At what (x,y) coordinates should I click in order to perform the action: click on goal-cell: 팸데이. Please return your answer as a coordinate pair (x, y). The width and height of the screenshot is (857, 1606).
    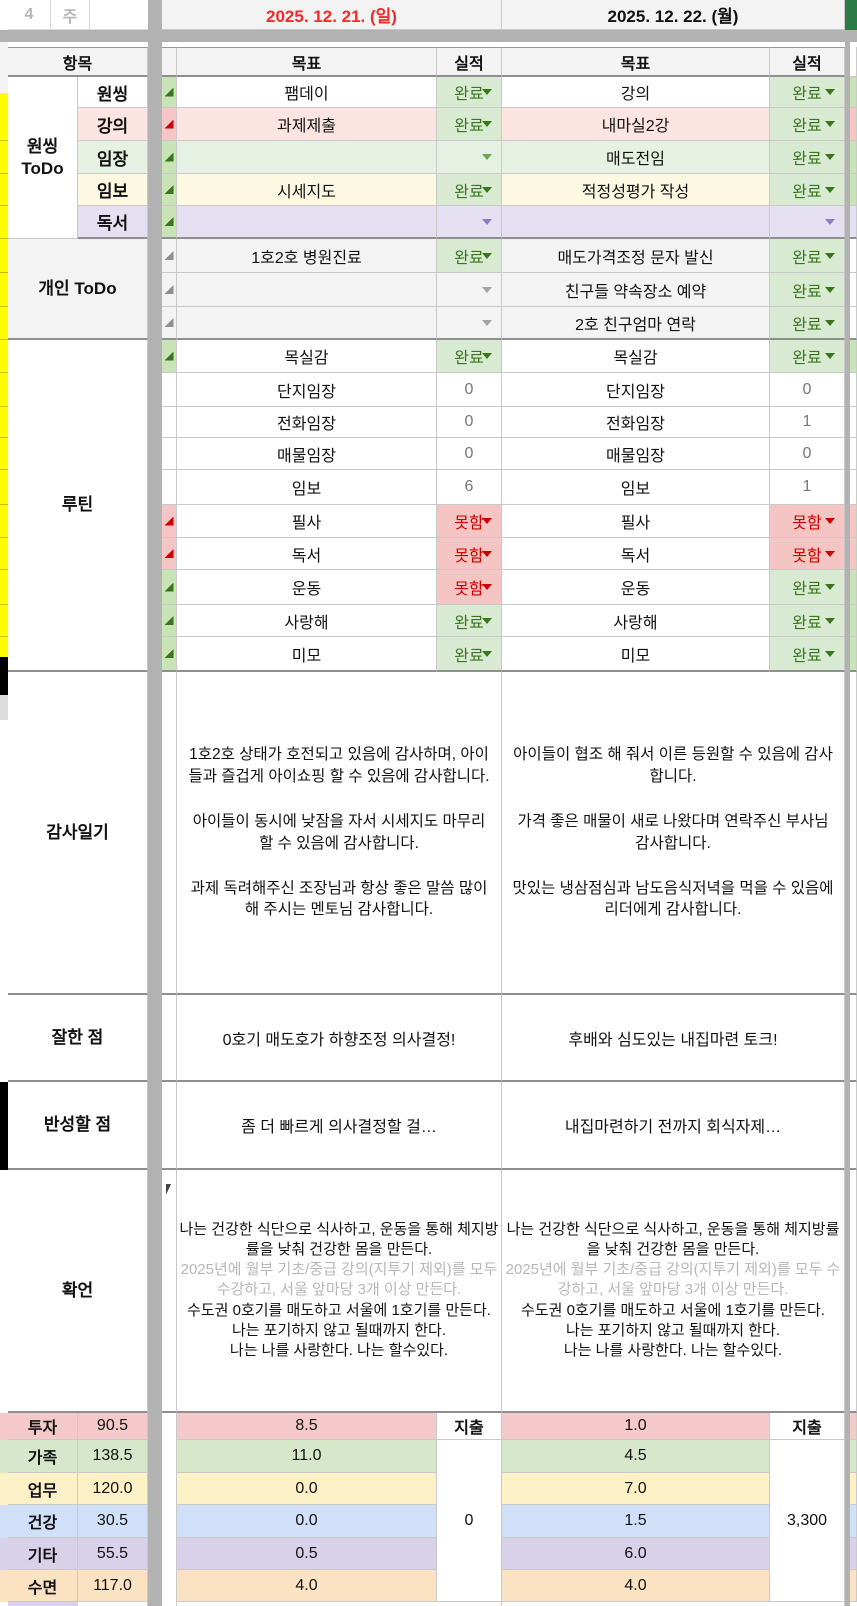
    Looking at the image, I should click on (307, 92).